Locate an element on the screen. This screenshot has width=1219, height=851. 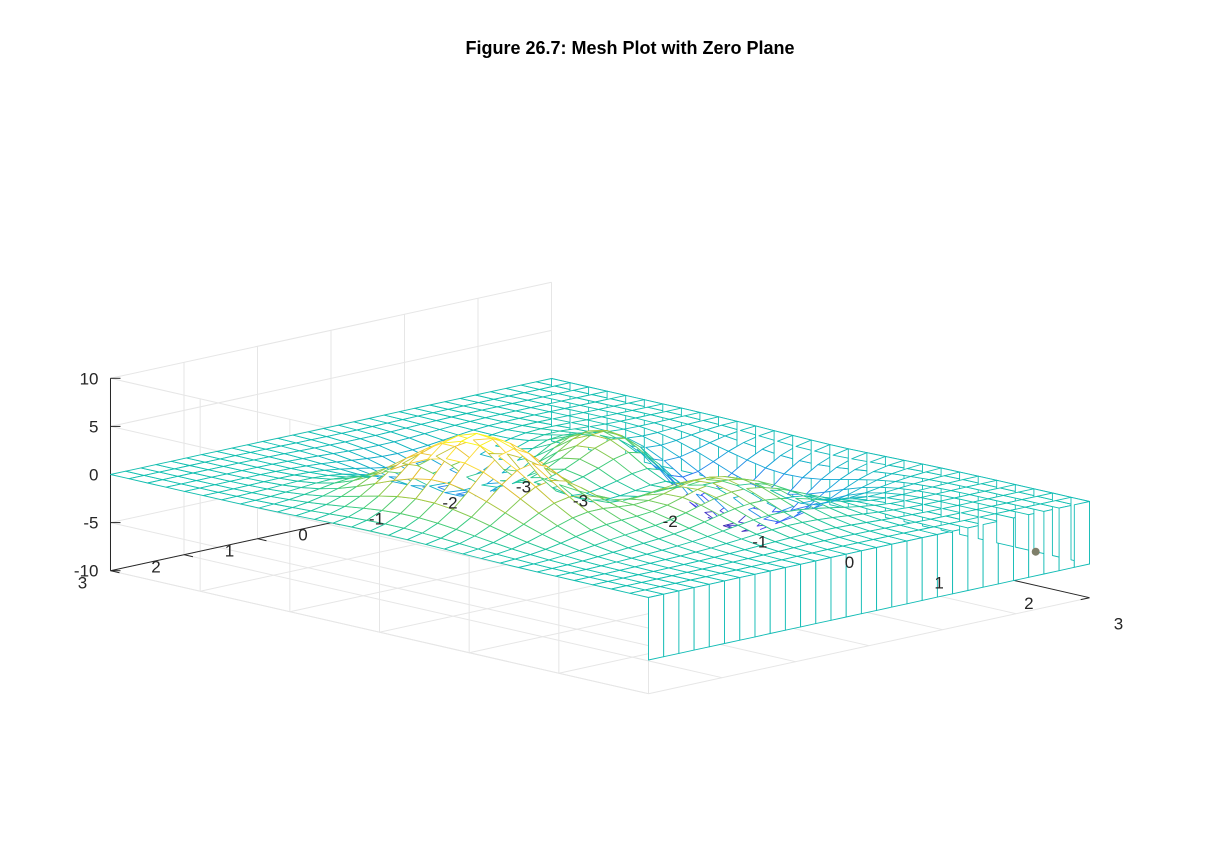
y-tick-label: -3 is located at coordinates (523, 487).